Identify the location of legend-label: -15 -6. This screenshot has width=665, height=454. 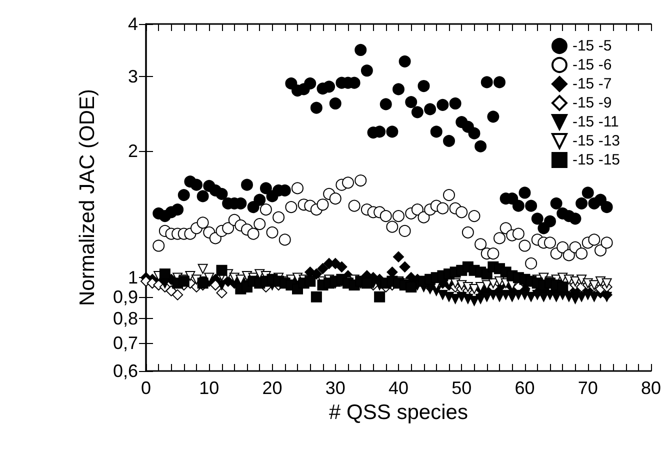
(592, 65).